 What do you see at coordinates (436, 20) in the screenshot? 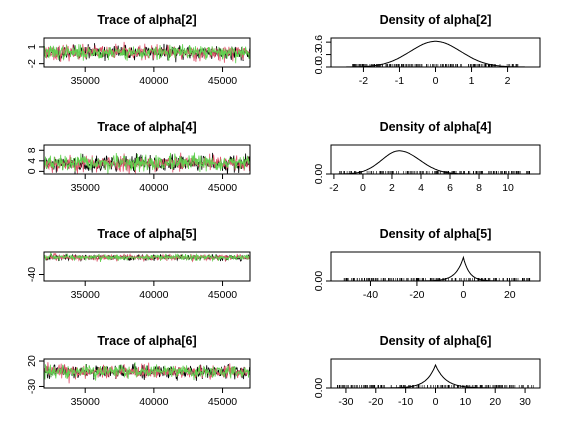
I see `plot-title: Density of alpha[2]` at bounding box center [436, 20].